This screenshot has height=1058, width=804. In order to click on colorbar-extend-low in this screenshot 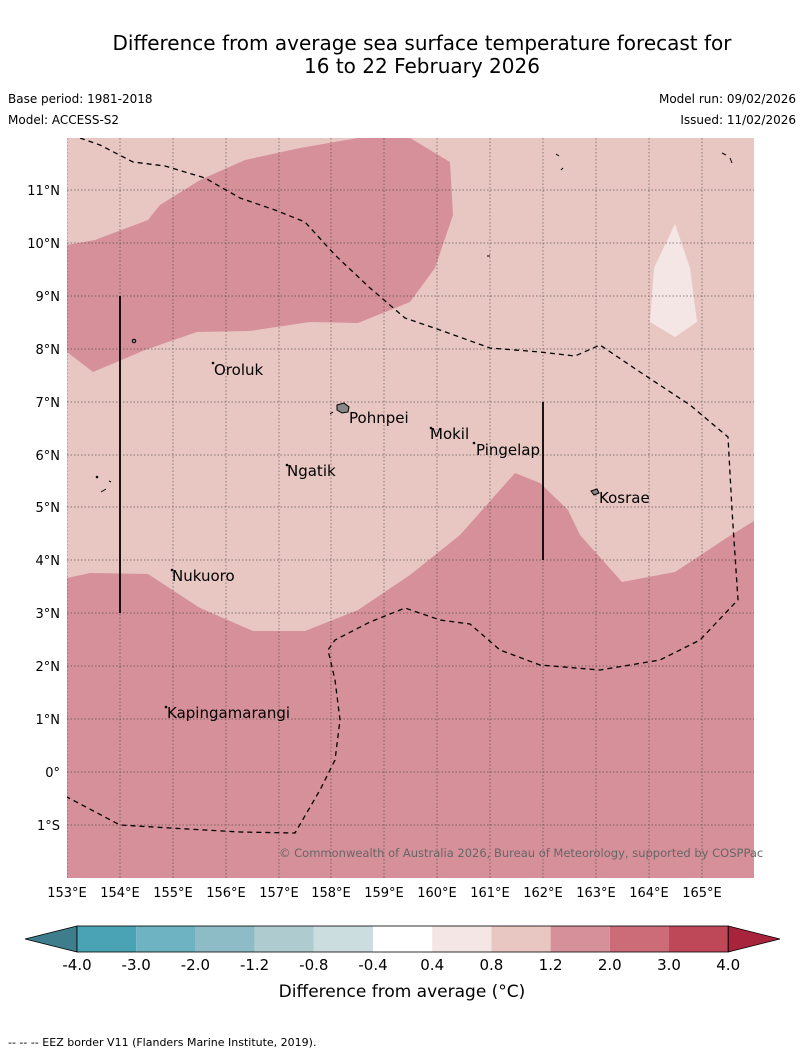, I will do `click(51, 939)`.